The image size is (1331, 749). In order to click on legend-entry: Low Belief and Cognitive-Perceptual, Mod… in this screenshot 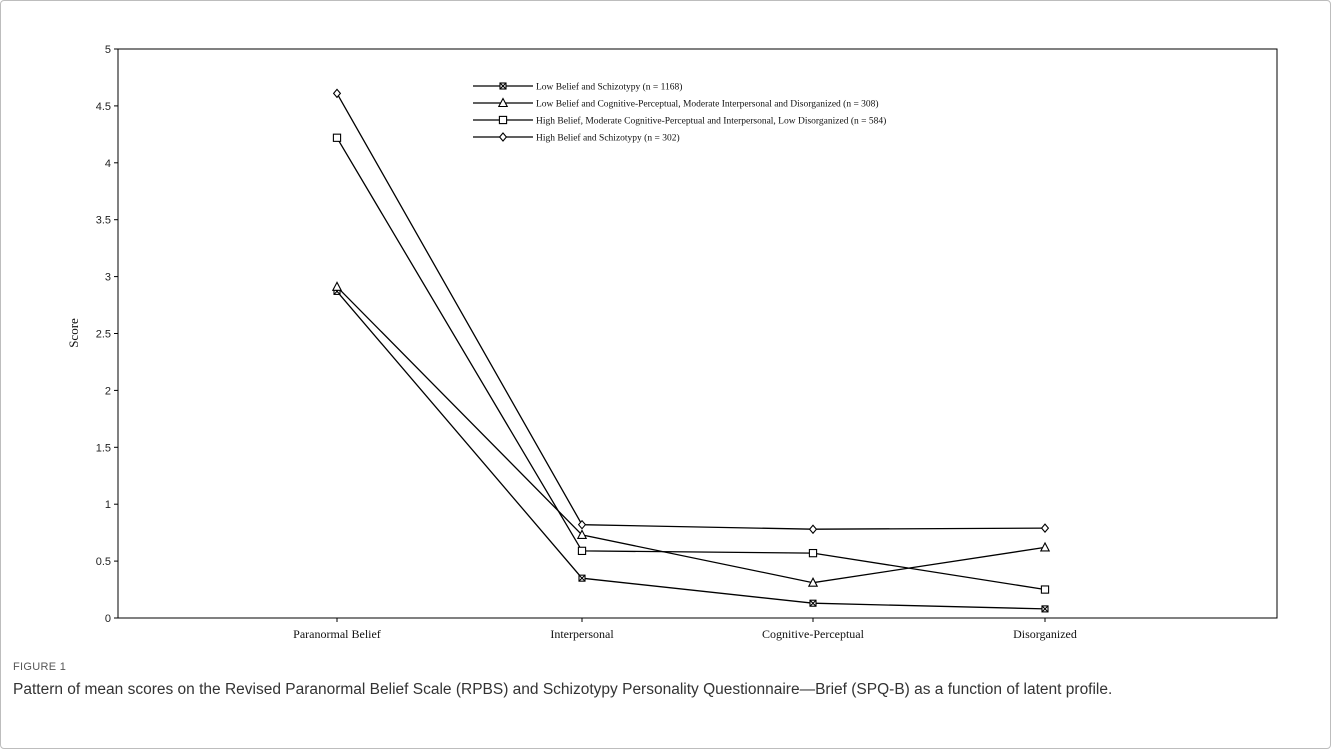, I will do `click(676, 103)`.